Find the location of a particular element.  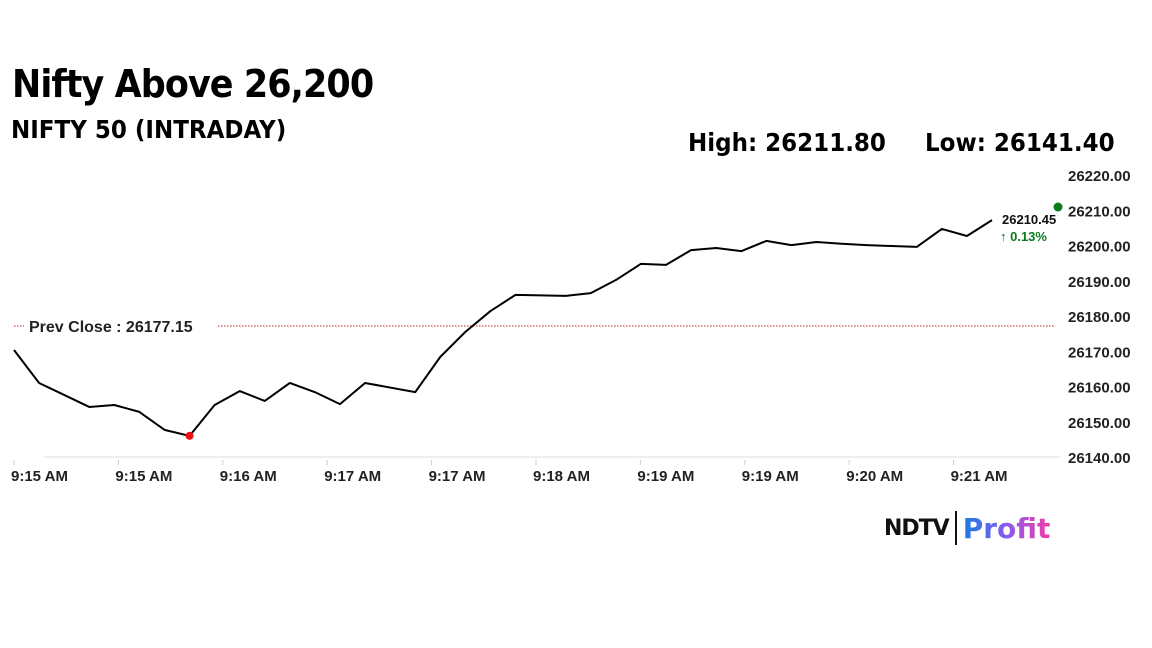

high-value: High: 26211.80 is located at coordinates (787, 142).